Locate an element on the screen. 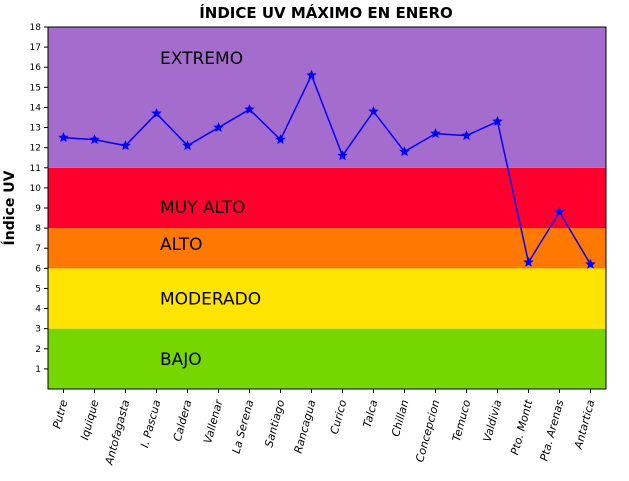 This screenshot has width=629, height=481. x-tick-label: Valdivia is located at coordinates (493, 420).